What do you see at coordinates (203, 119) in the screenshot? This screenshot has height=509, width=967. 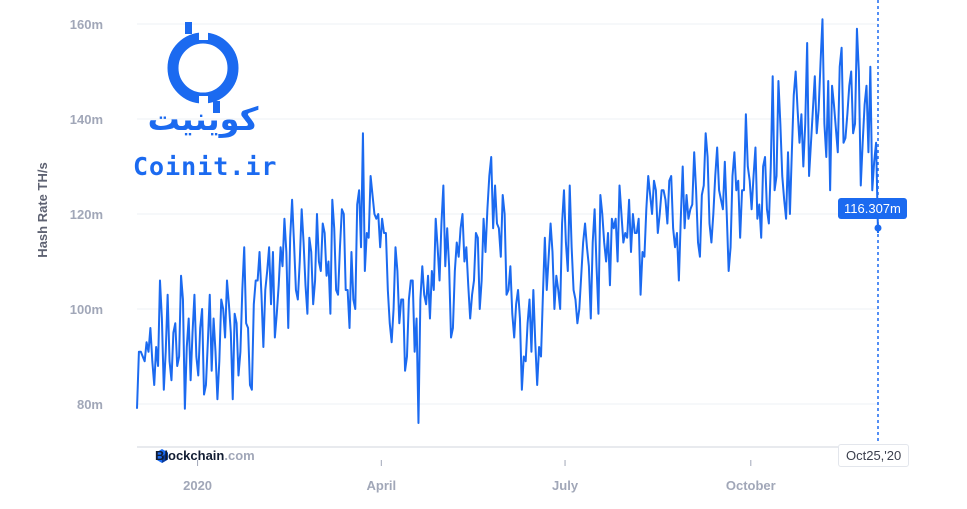 I see `logo-persian-text: کوینیت` at bounding box center [203, 119].